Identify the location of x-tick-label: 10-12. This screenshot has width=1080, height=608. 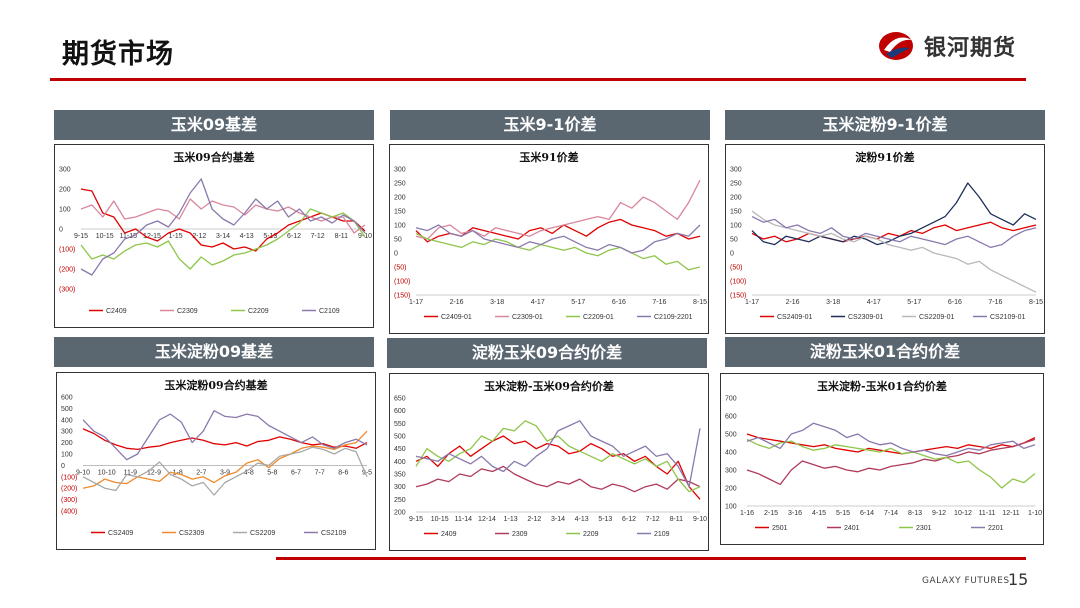
(963, 513).